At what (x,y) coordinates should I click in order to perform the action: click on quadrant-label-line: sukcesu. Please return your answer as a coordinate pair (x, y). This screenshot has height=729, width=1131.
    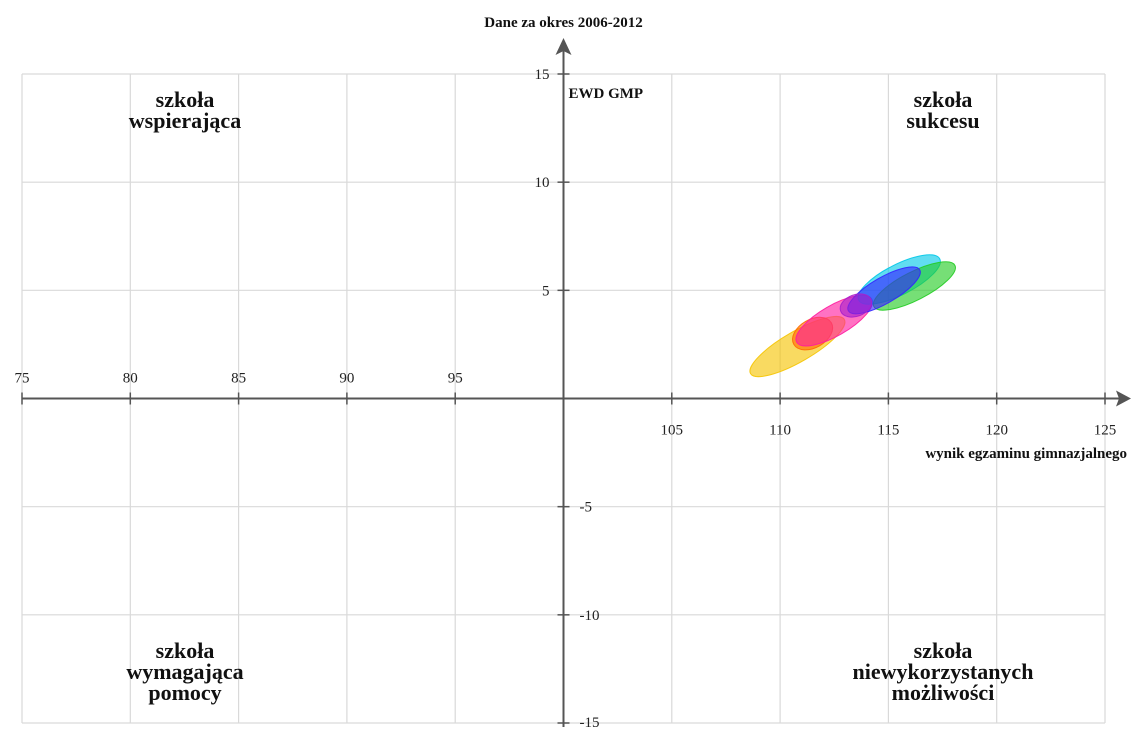
    Looking at the image, I should click on (942, 120).